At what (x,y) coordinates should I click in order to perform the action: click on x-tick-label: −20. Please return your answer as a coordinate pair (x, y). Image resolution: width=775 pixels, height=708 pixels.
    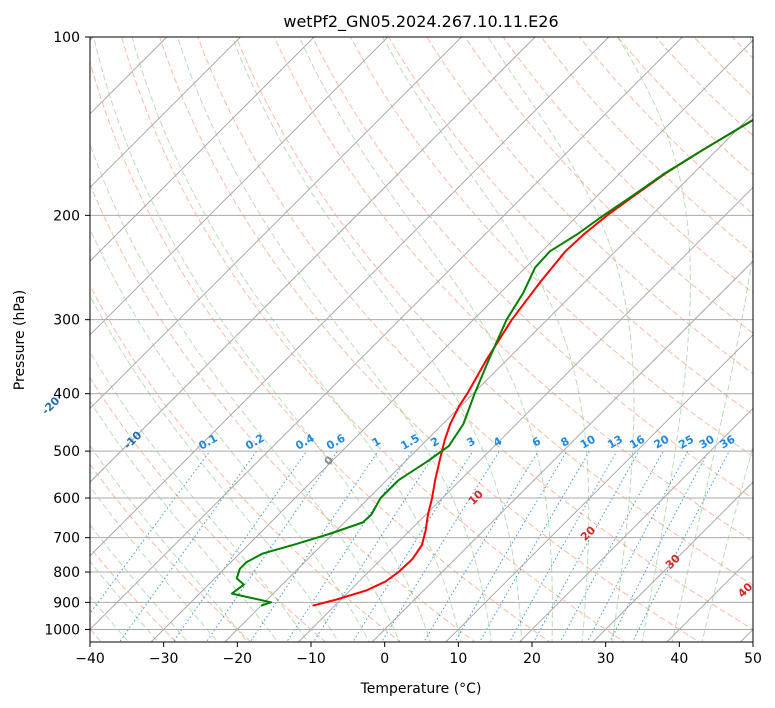
    Looking at the image, I should click on (238, 659).